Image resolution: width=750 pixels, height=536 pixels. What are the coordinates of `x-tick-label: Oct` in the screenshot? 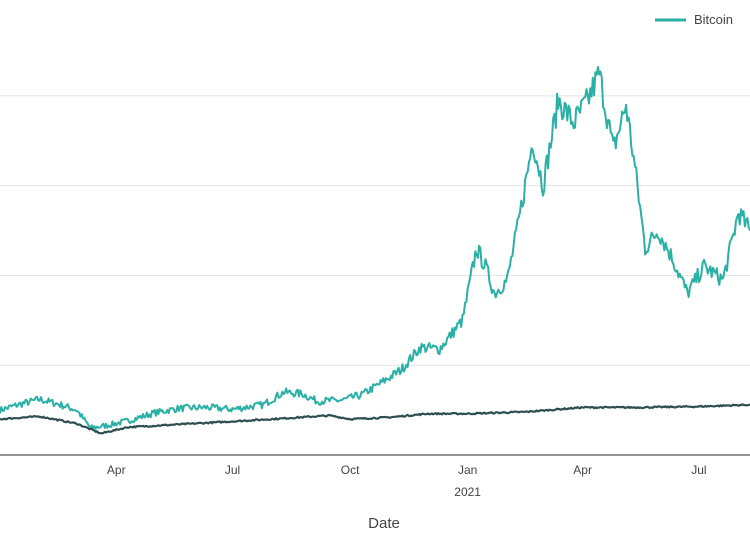 It's located at (350, 470).